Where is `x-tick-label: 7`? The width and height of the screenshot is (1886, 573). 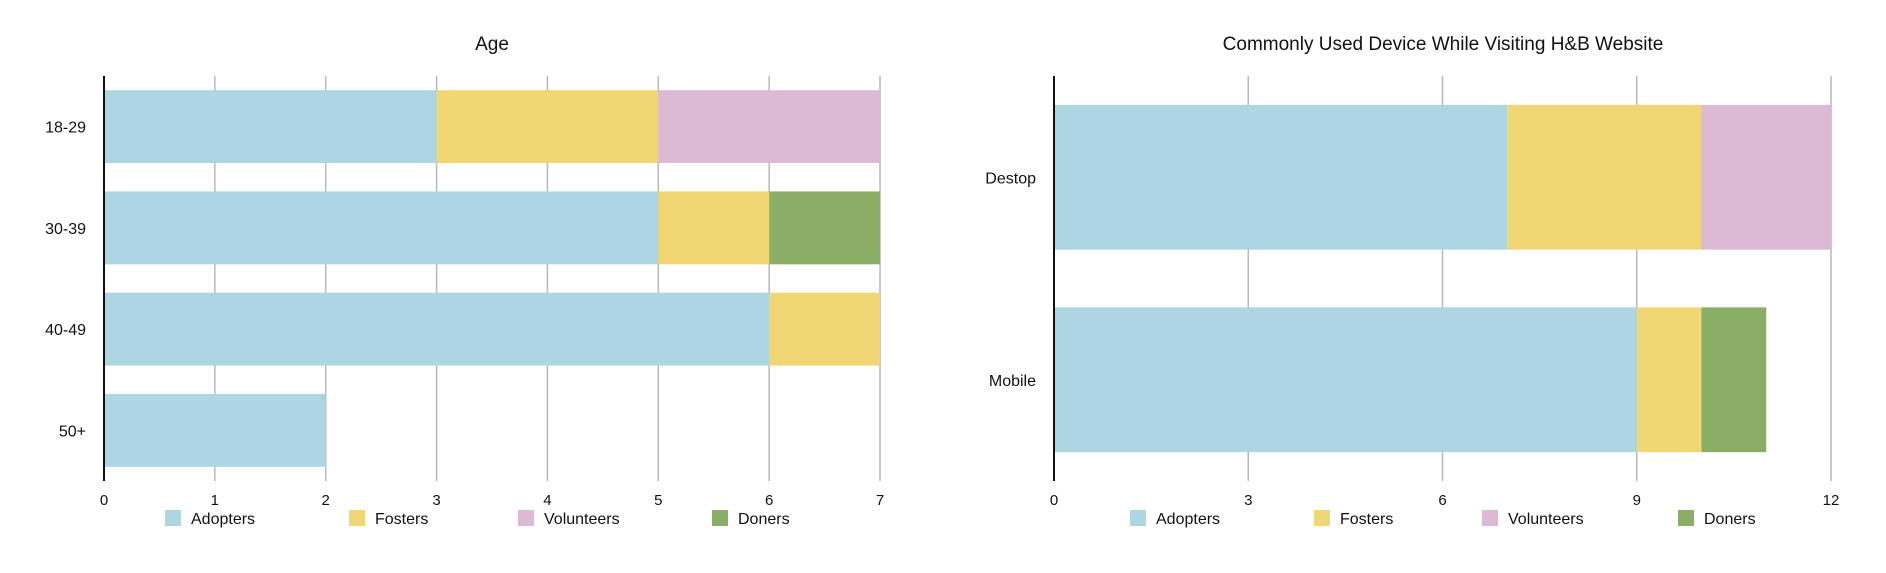 x-tick-label: 7 is located at coordinates (880, 500).